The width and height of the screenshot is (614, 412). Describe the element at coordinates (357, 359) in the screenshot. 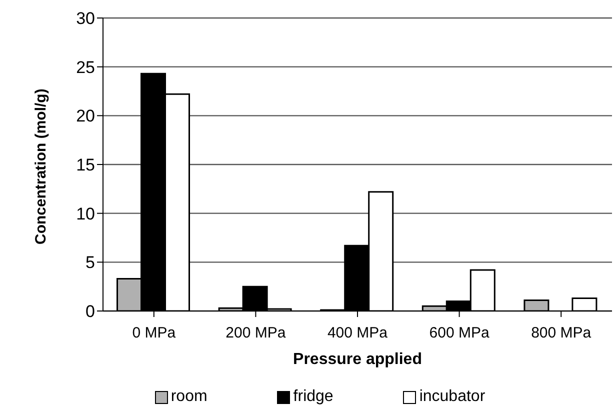

I see `x-axis-title: Pressure applied` at that location.